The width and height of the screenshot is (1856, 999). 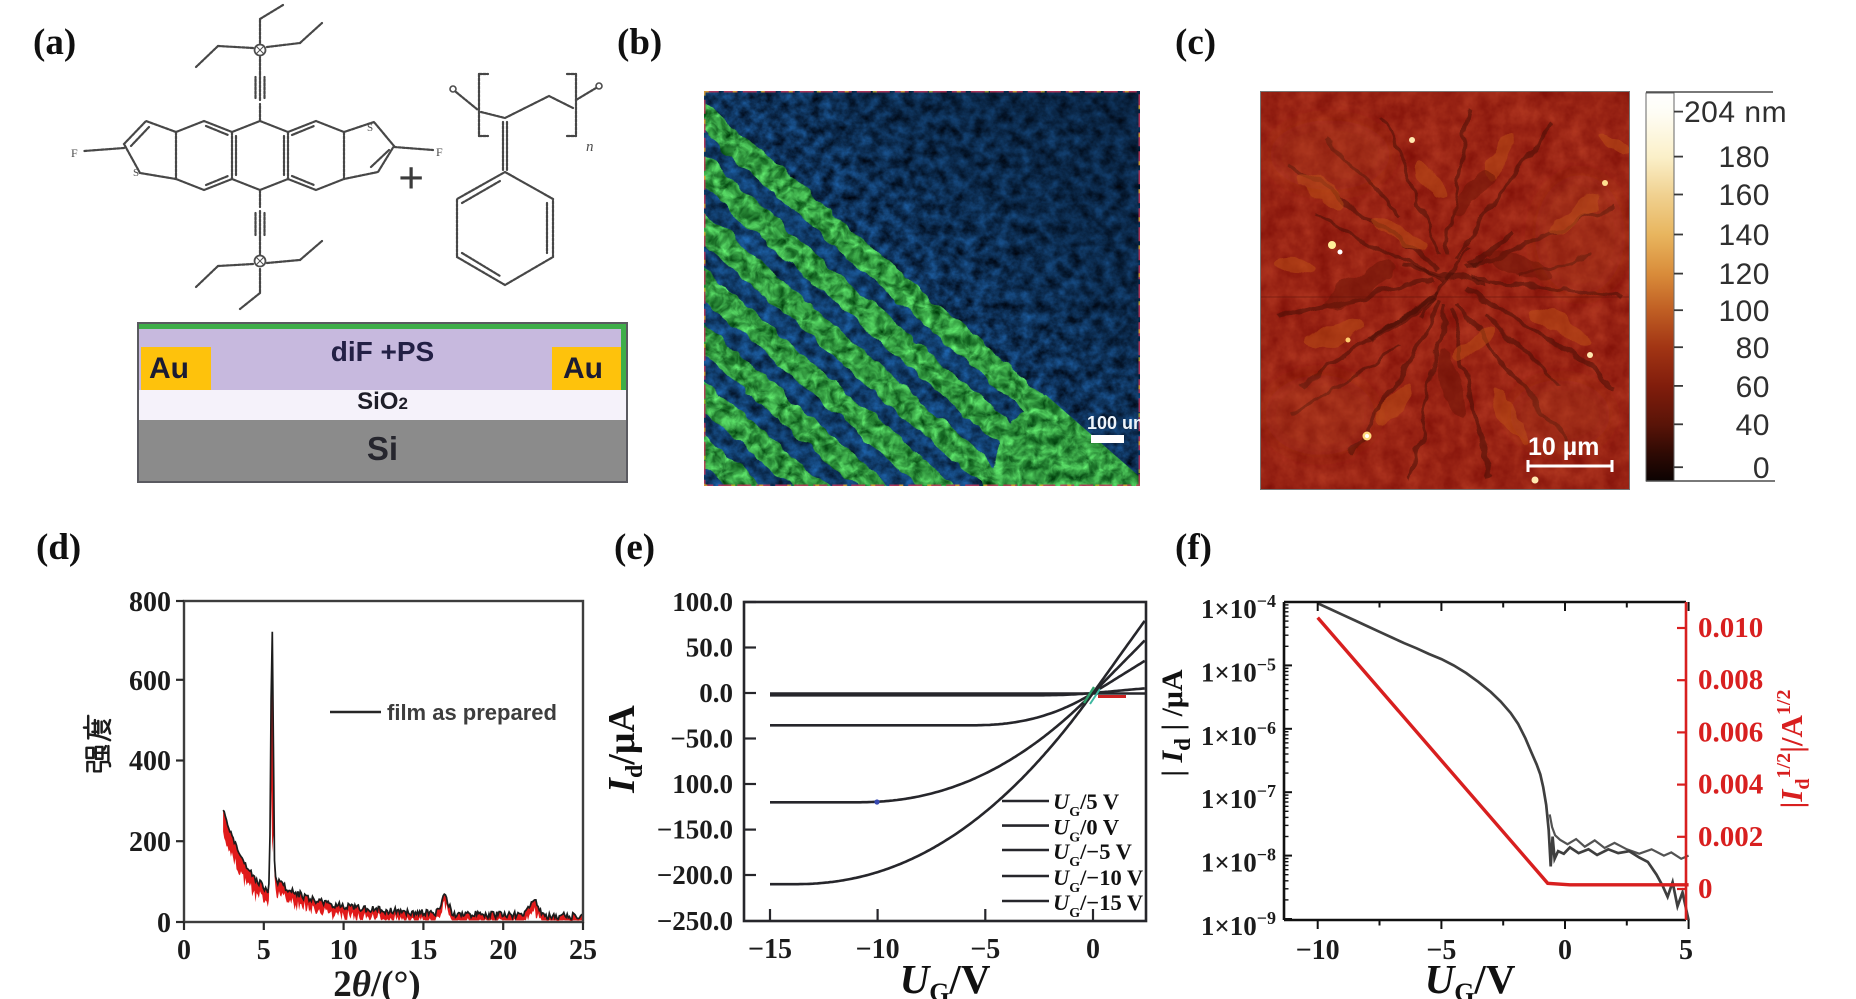 I want to click on svg-text: −50.0, so click(x=701, y=739).